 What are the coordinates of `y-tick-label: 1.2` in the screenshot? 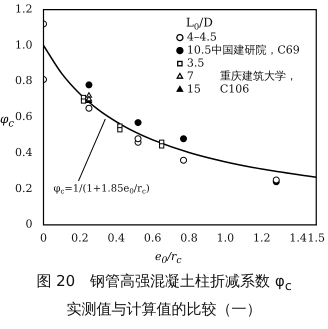 It's located at (23, 9).